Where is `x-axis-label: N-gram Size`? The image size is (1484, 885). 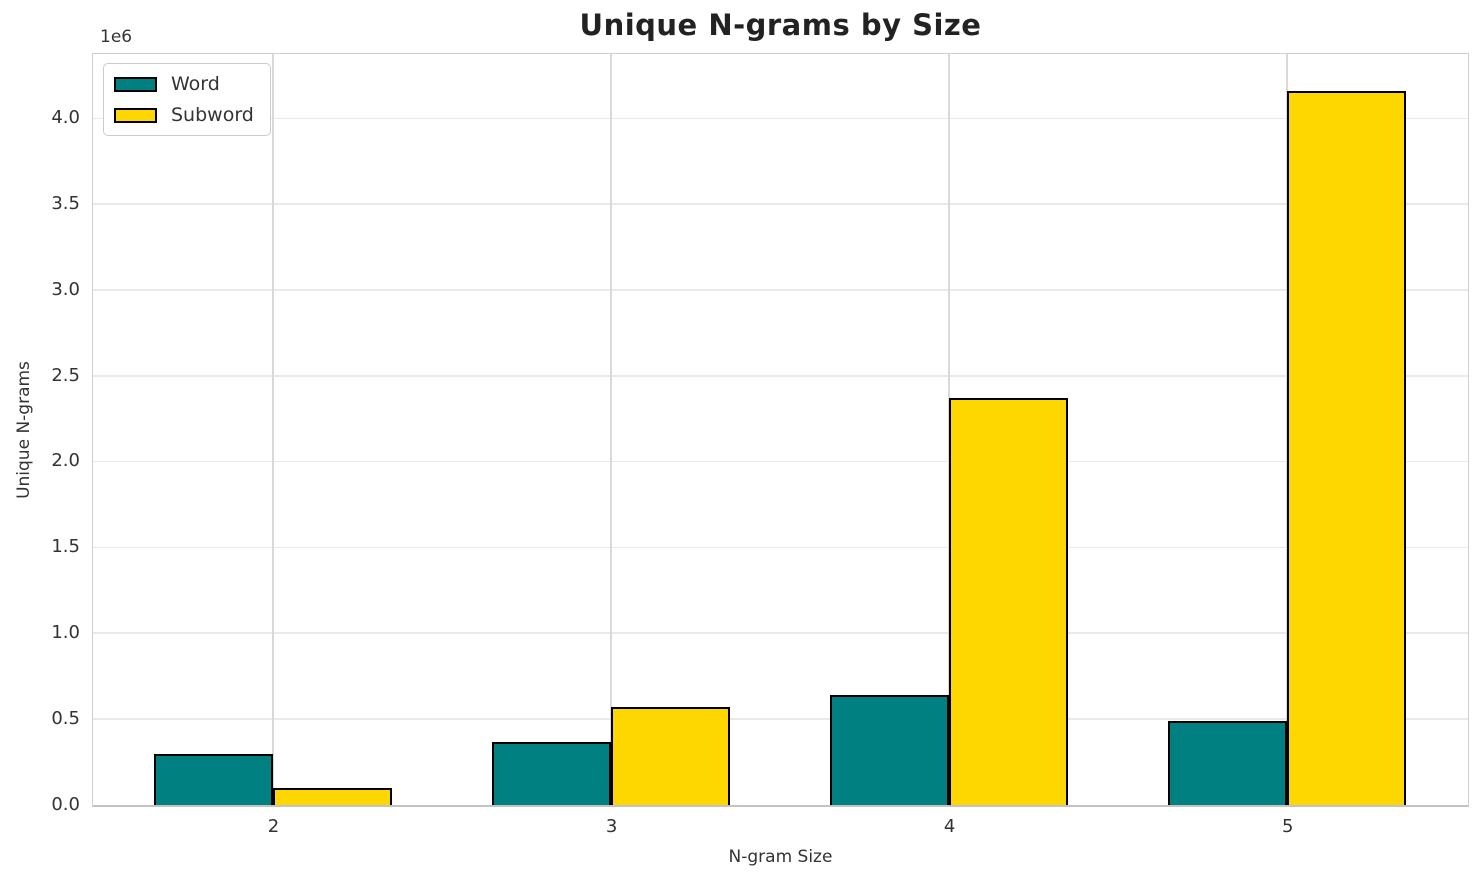 x-axis-label: N-gram Size is located at coordinates (780, 857).